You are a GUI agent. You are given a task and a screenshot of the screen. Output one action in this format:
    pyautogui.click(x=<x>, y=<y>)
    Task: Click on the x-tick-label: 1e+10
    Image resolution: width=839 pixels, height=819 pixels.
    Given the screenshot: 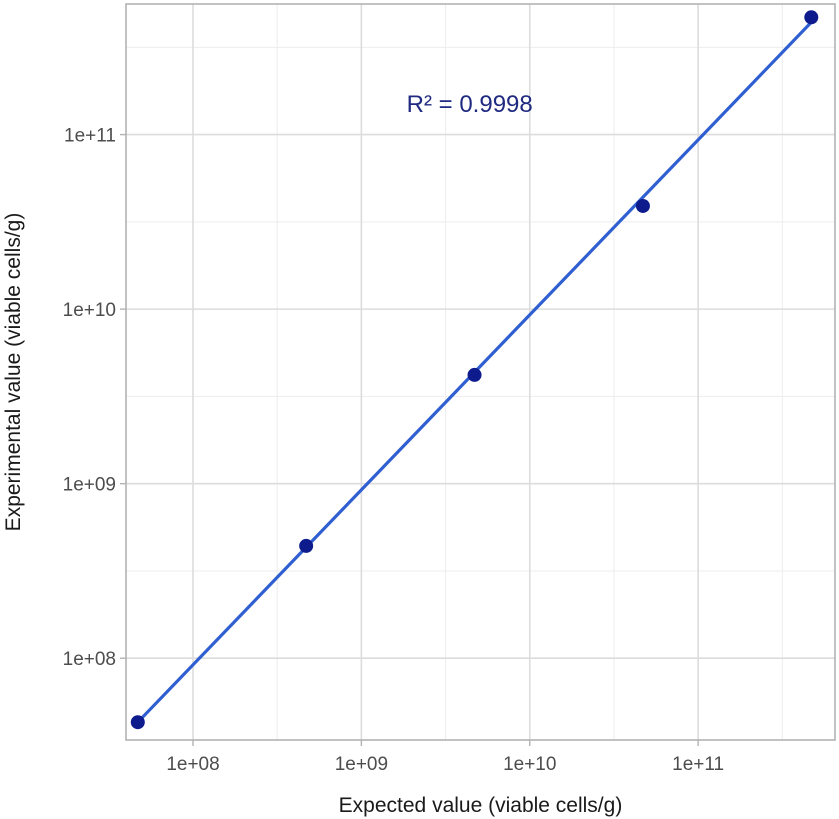 What is the action you would take?
    pyautogui.click(x=529, y=764)
    